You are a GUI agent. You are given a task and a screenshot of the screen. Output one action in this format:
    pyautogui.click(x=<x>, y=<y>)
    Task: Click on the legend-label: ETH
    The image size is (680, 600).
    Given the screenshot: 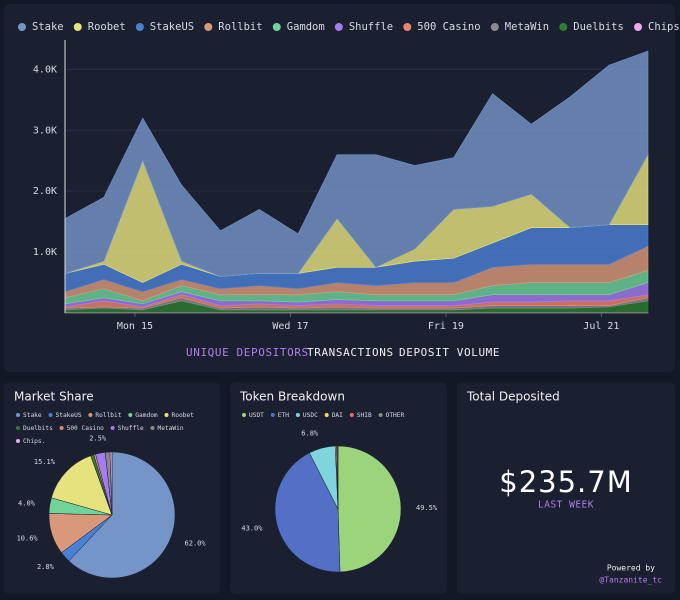 What is the action you would take?
    pyautogui.click(x=283, y=415)
    